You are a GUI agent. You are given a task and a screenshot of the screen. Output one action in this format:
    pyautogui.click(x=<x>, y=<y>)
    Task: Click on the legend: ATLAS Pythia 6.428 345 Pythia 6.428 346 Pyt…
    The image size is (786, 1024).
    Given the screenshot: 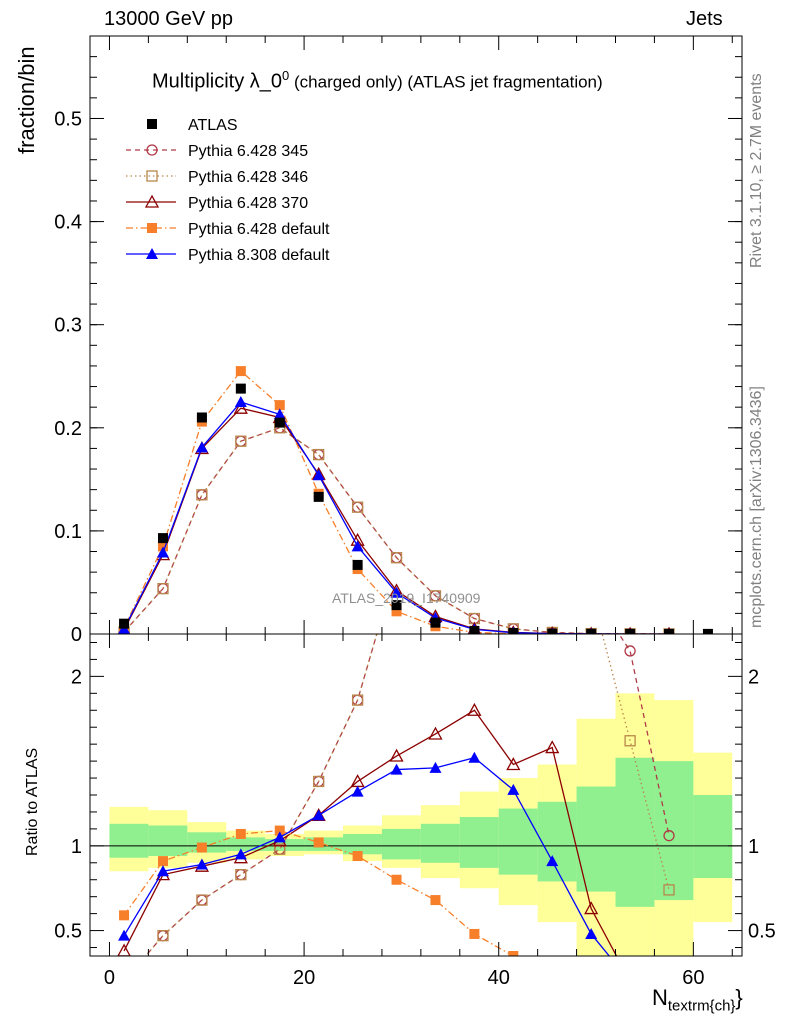 What is the action you would take?
    pyautogui.click(x=228, y=190)
    